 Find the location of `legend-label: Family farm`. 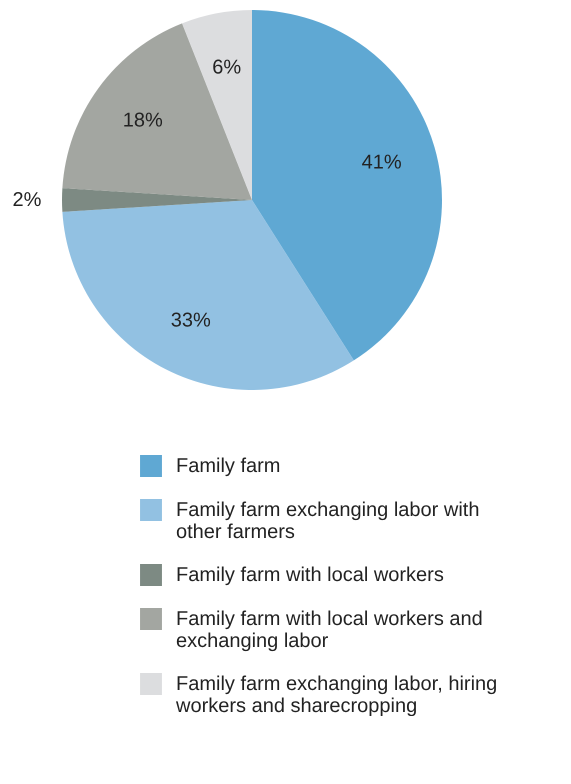

legend-label: Family farm is located at coordinates (228, 466).